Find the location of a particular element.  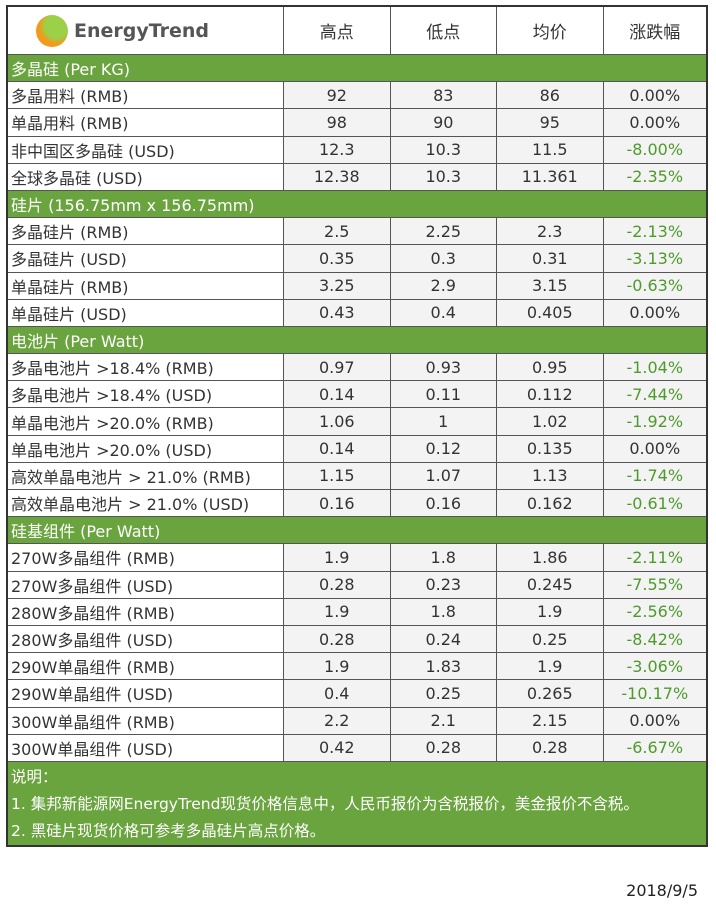

table-row: 280W多晶组件 (USD) 0.28 0.24 0.25 -8.42% is located at coordinates (357, 638).